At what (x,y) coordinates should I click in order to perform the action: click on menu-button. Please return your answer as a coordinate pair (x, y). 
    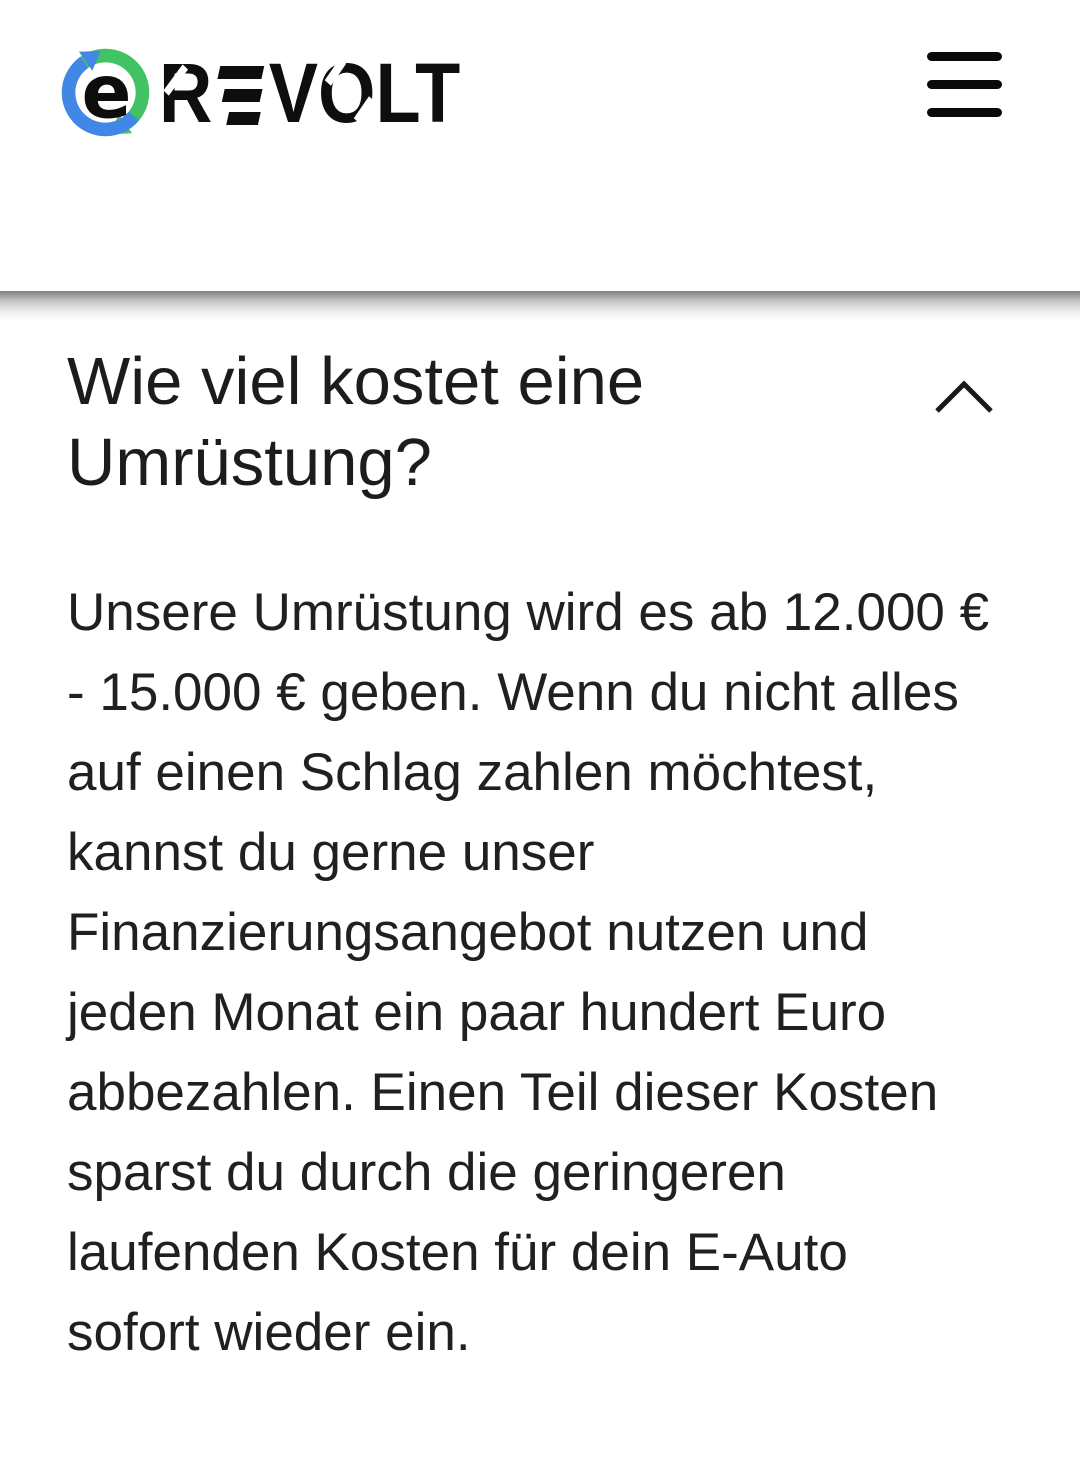
    Looking at the image, I should click on (964, 84).